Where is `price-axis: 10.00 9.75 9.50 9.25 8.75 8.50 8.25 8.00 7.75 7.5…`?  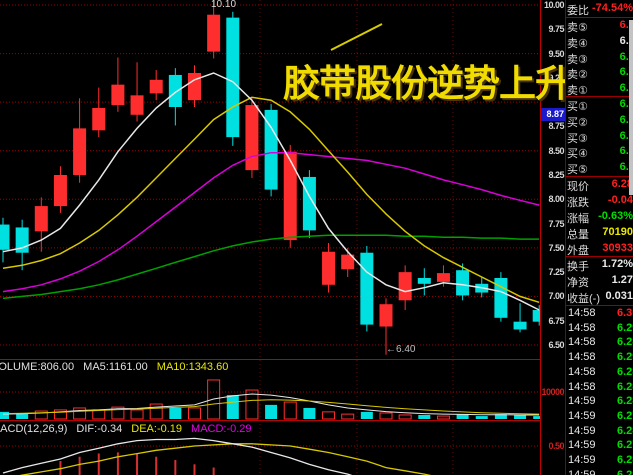 price-axis: 10.00 9.75 9.50 9.25 8.75 8.50 8.25 8.00 7.75 7.5… is located at coordinates (553, 237).